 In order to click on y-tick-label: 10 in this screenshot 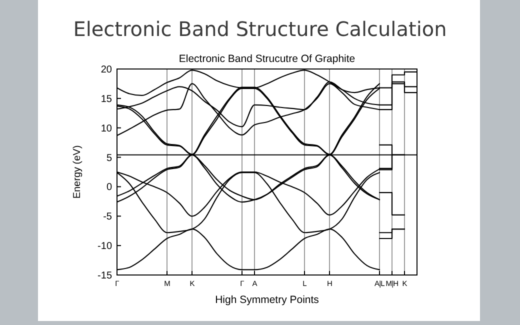, I will do `click(106, 128)`.